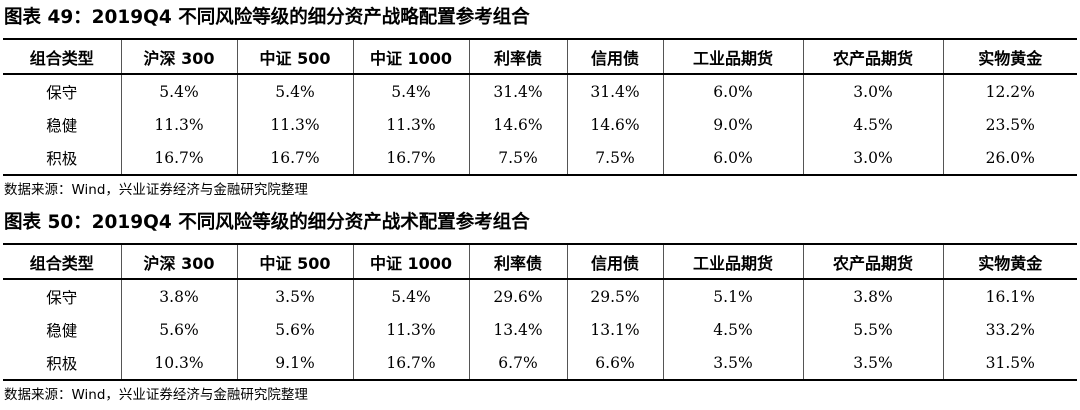 This screenshot has height=410, width=1080. I want to click on table-cell: 9.1%, so click(295, 363).